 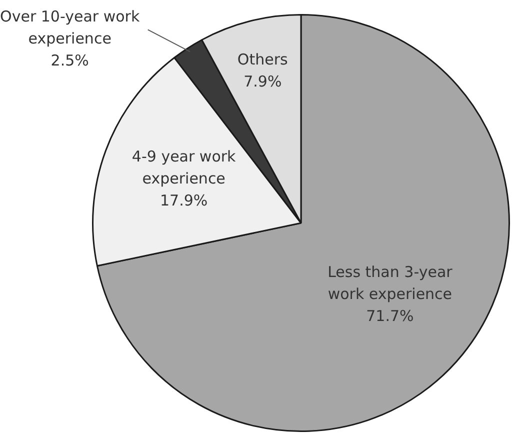 I want to click on slice-label: Over 10-year work experience, so click(x=70, y=28).